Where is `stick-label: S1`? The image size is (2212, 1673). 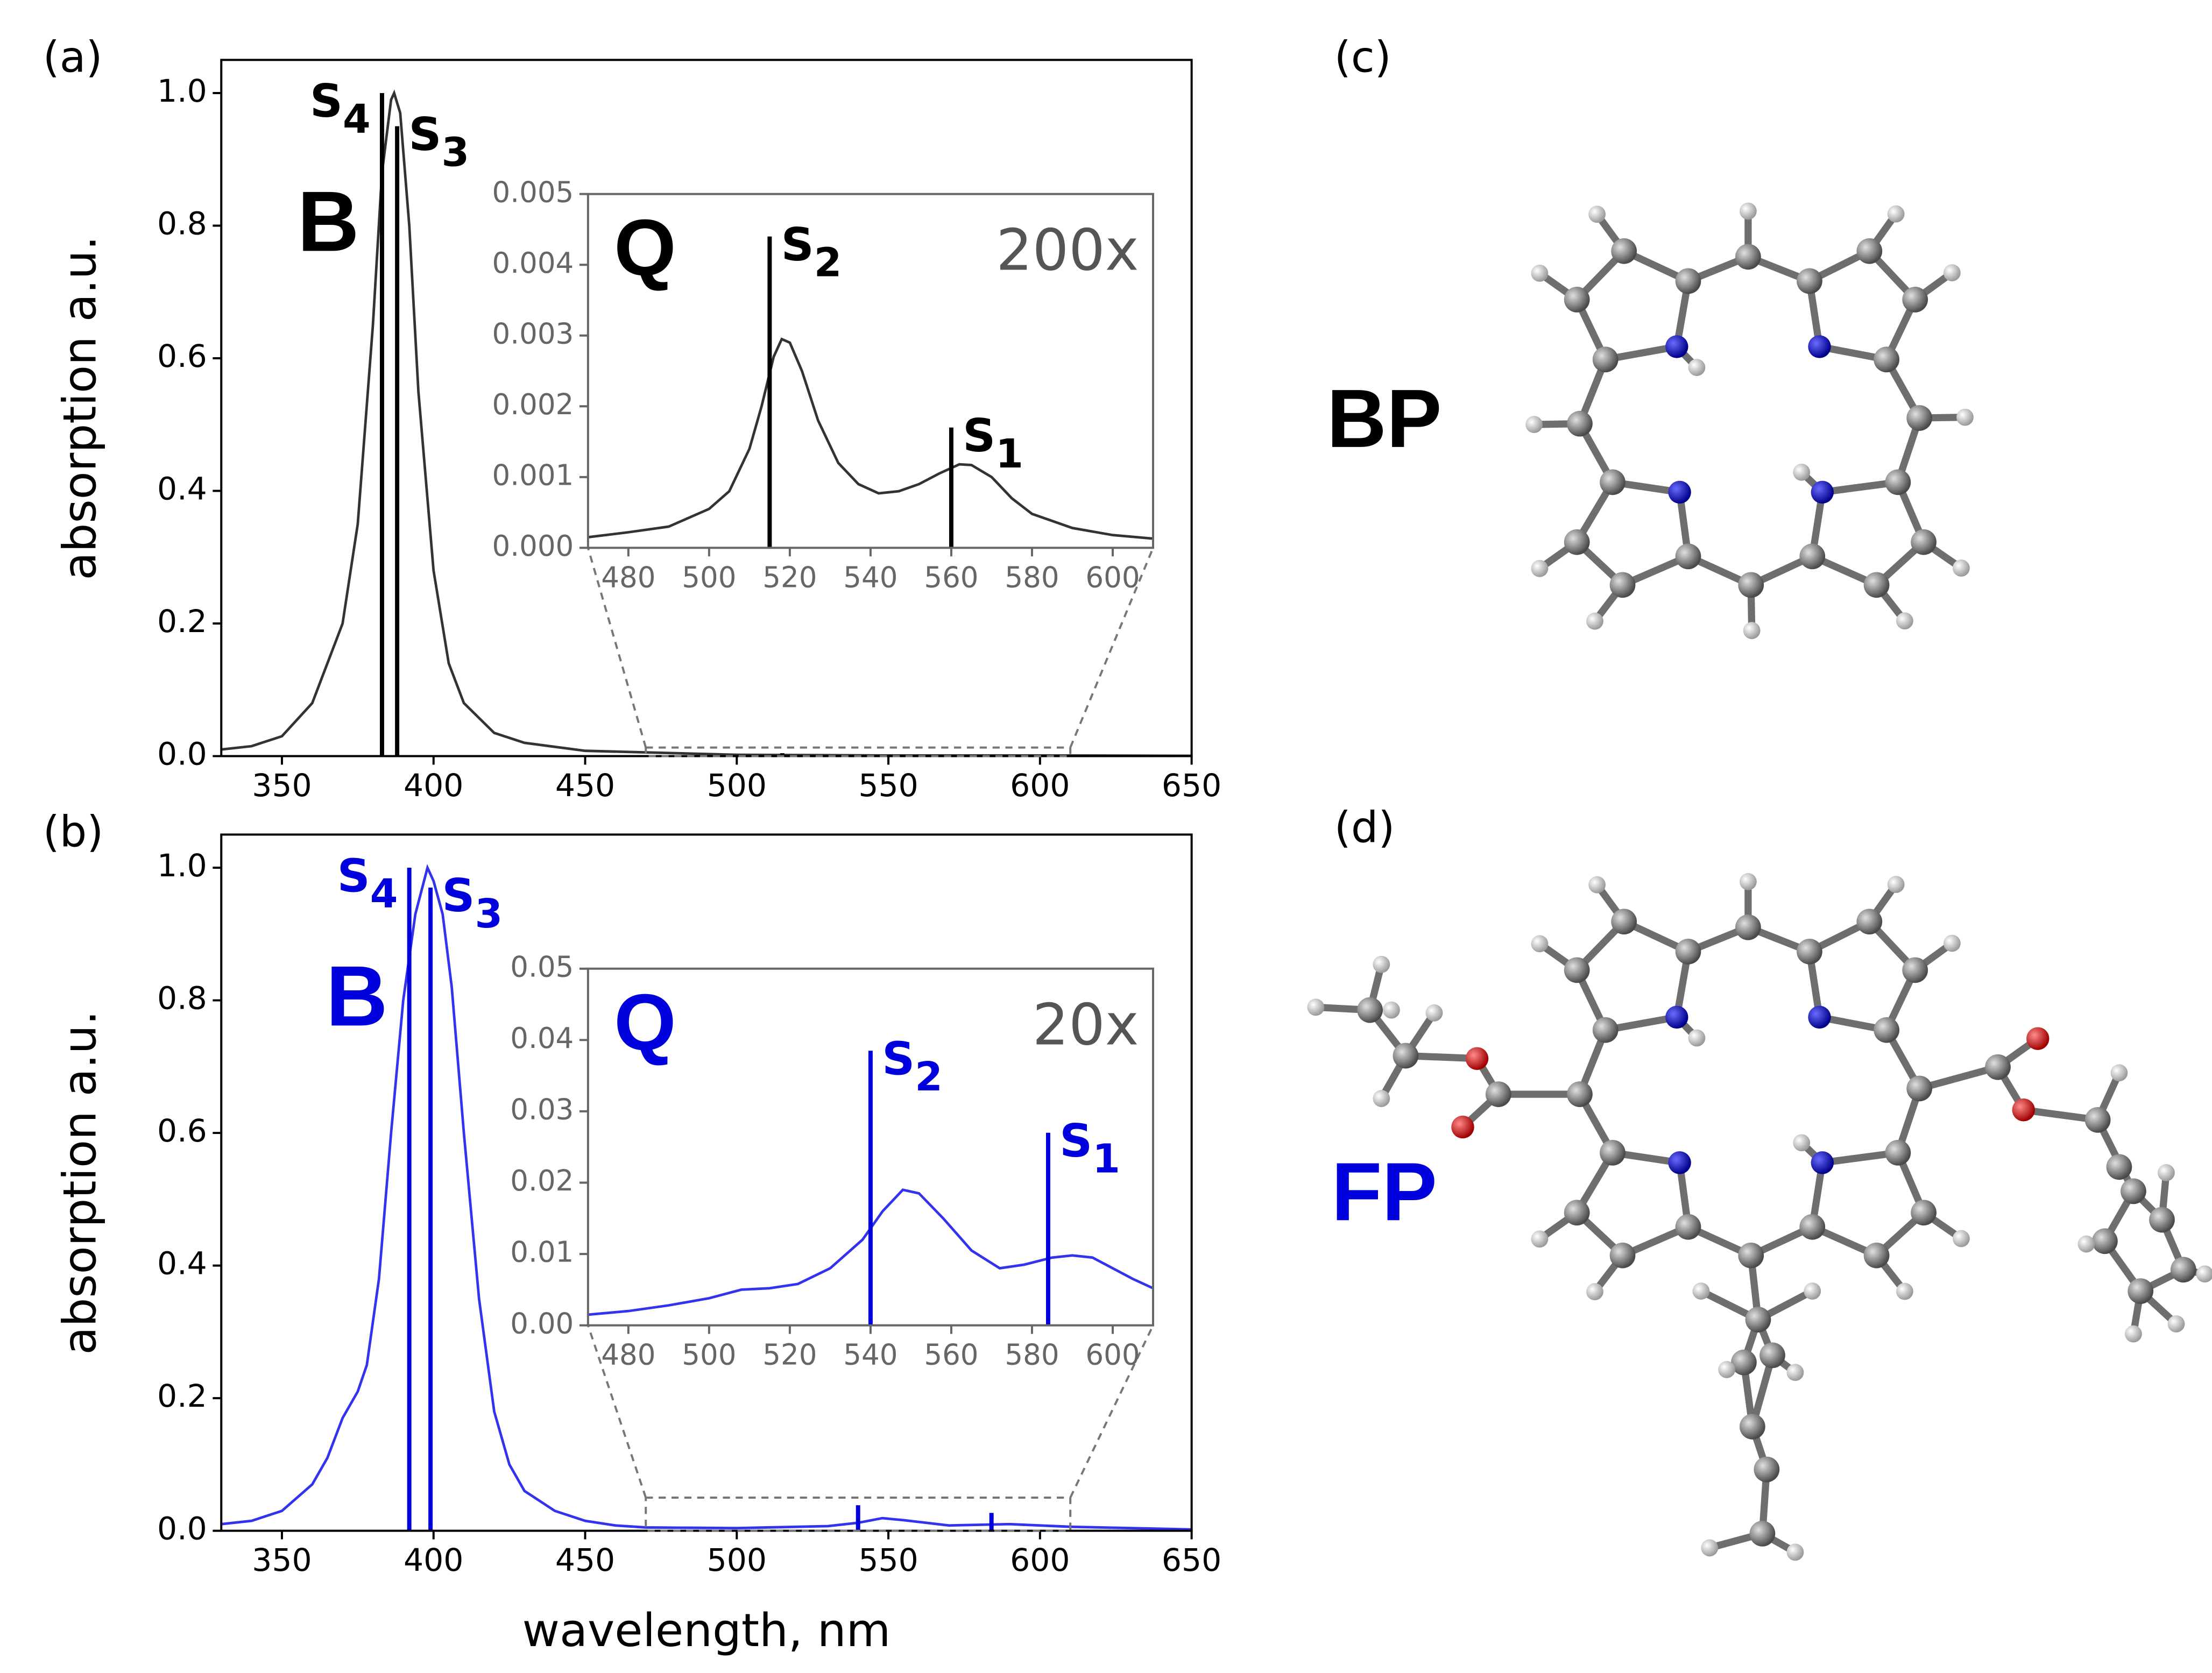 stick-label: S1 is located at coordinates (993, 443).